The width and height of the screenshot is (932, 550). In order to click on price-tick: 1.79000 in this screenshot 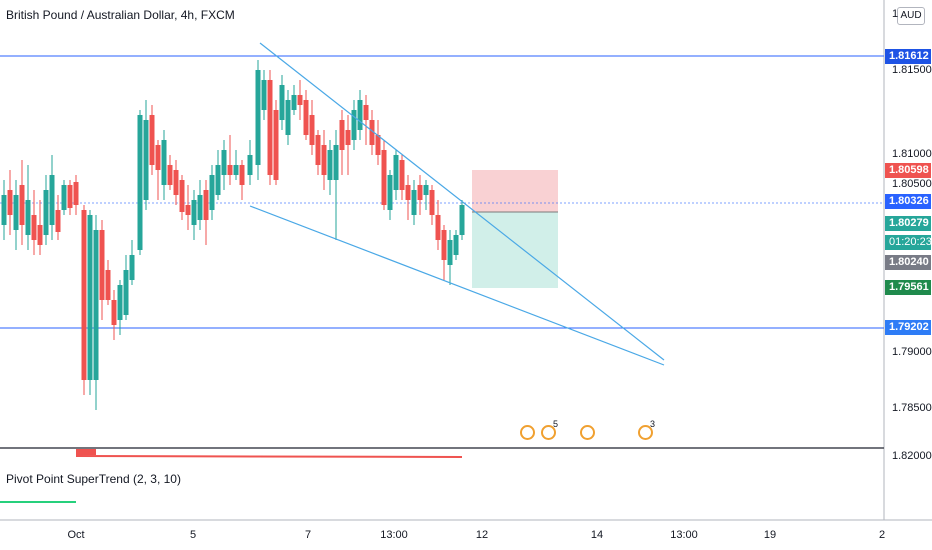, I will do `click(912, 352)`.